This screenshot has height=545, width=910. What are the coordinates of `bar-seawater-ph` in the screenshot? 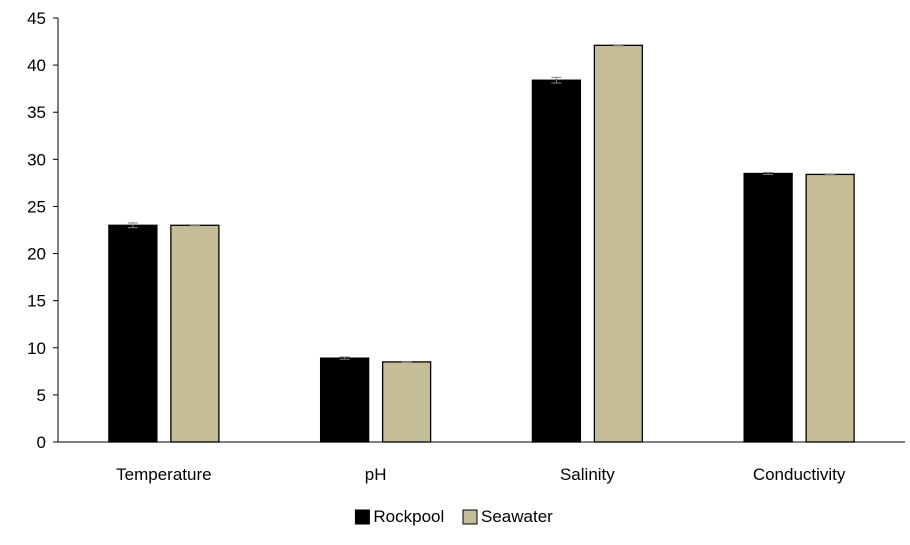 It's located at (406, 402).